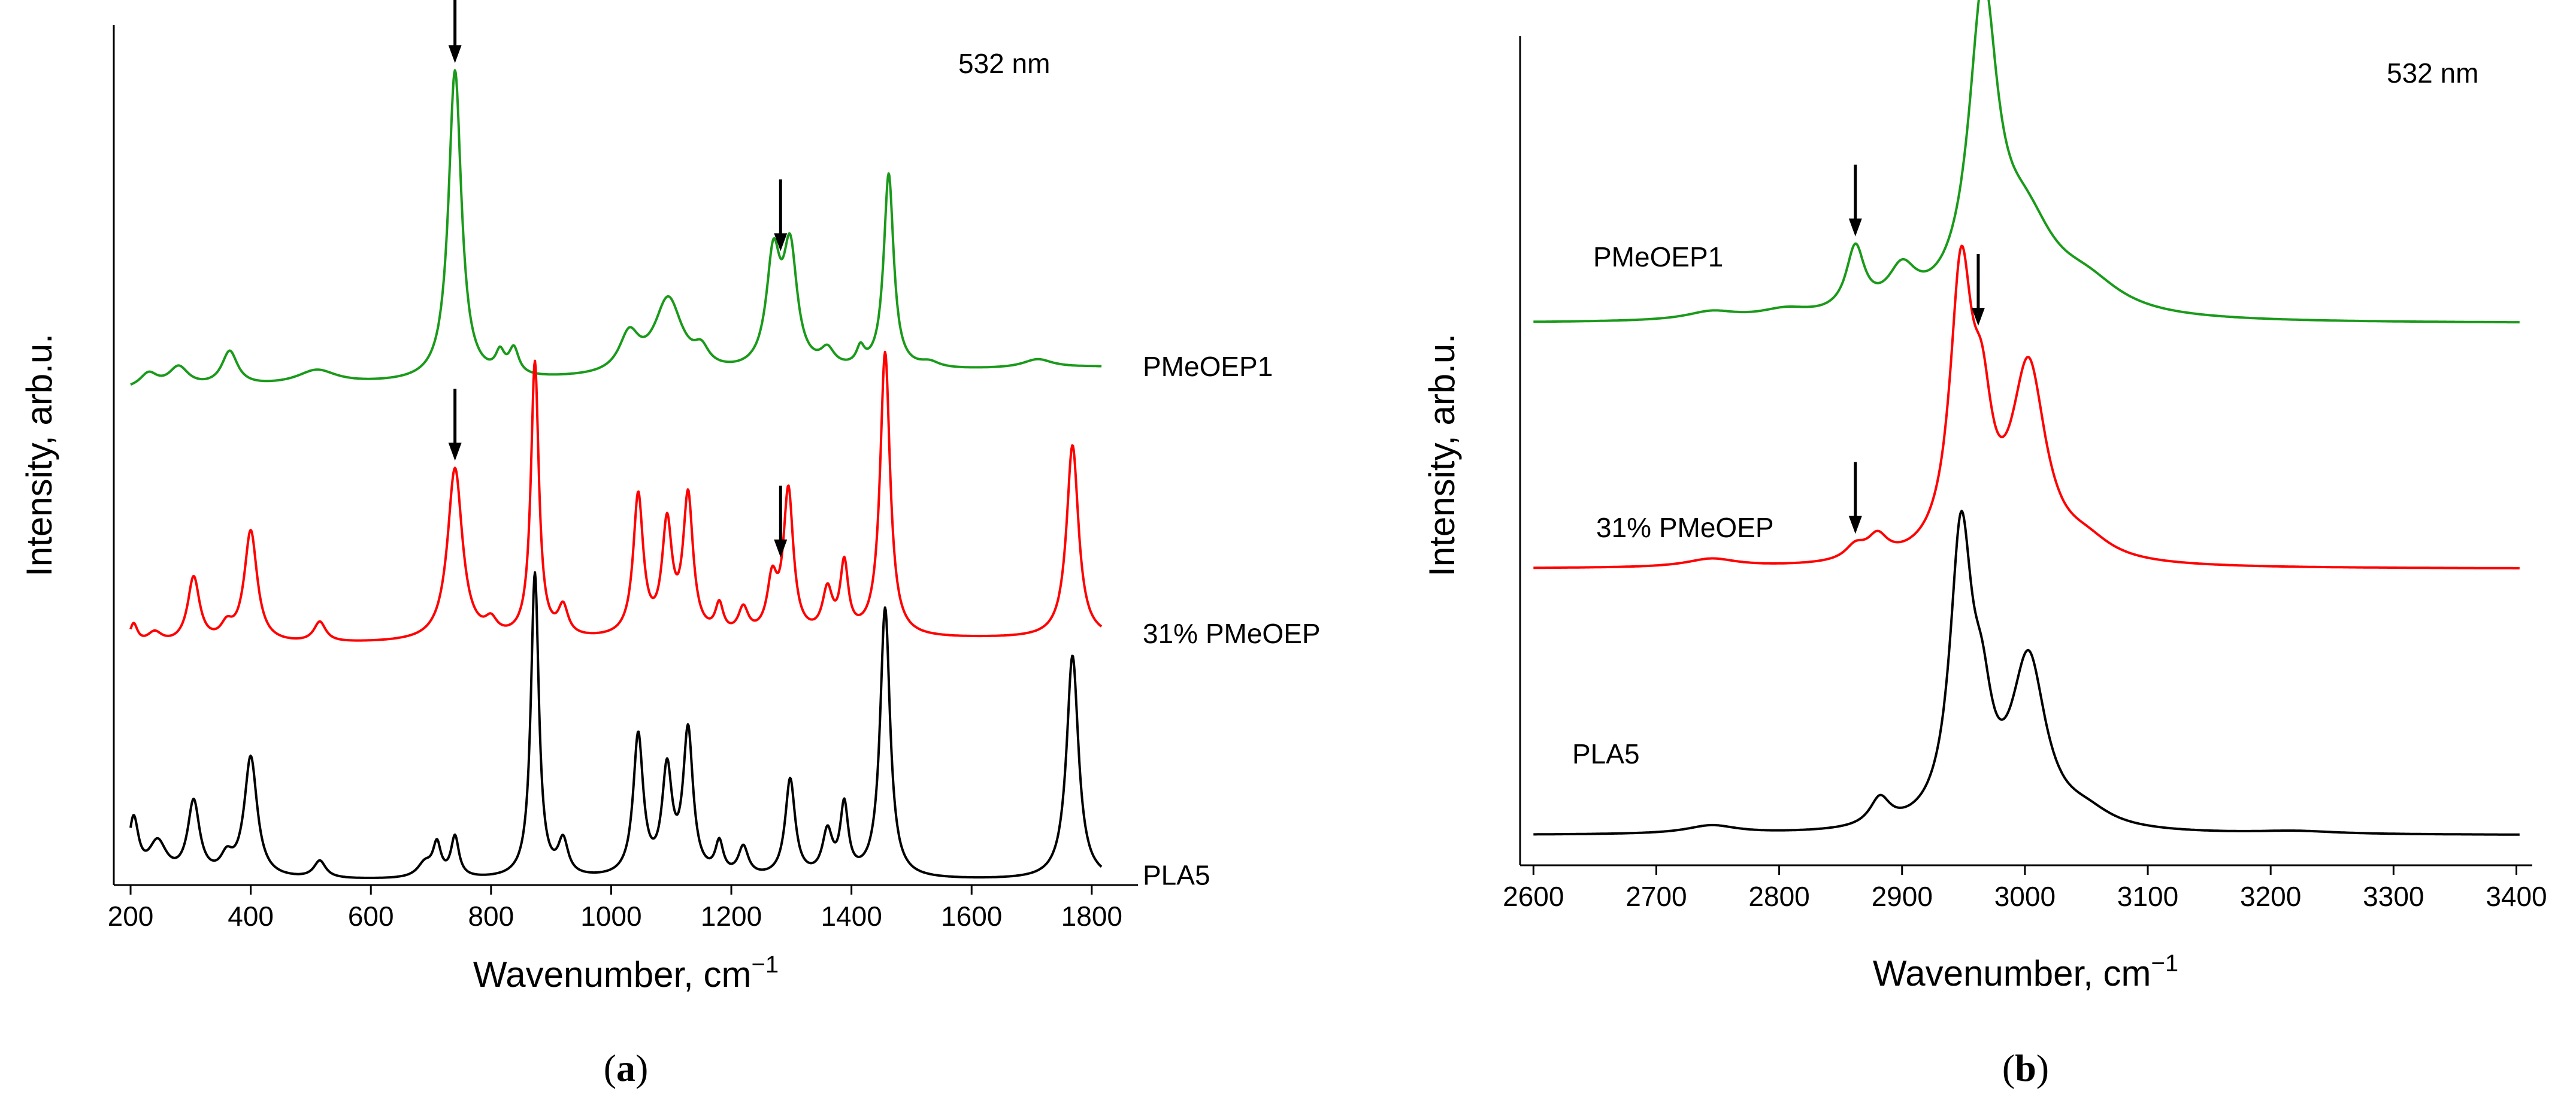  I want to click on panel-b-series-label: PMeOEP1, so click(1658, 256).